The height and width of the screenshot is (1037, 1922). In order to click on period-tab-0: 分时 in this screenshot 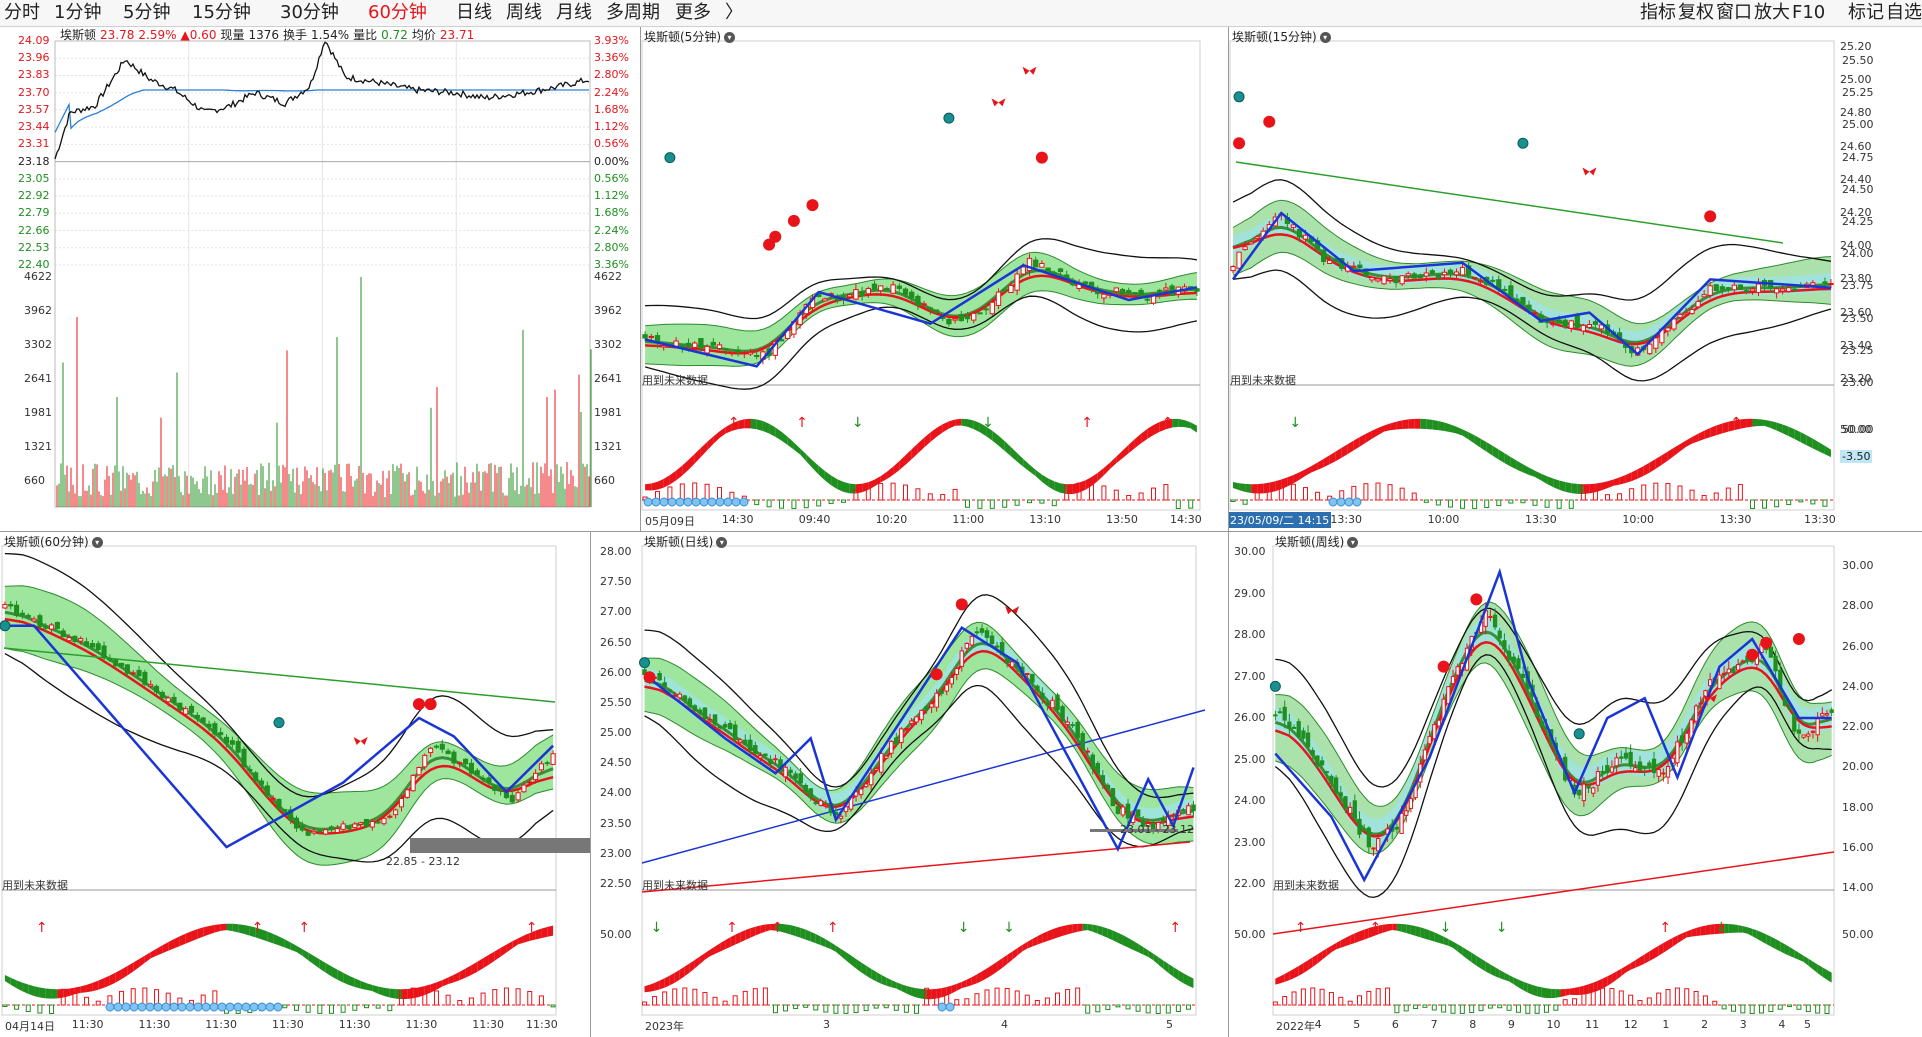, I will do `click(22, 12)`.